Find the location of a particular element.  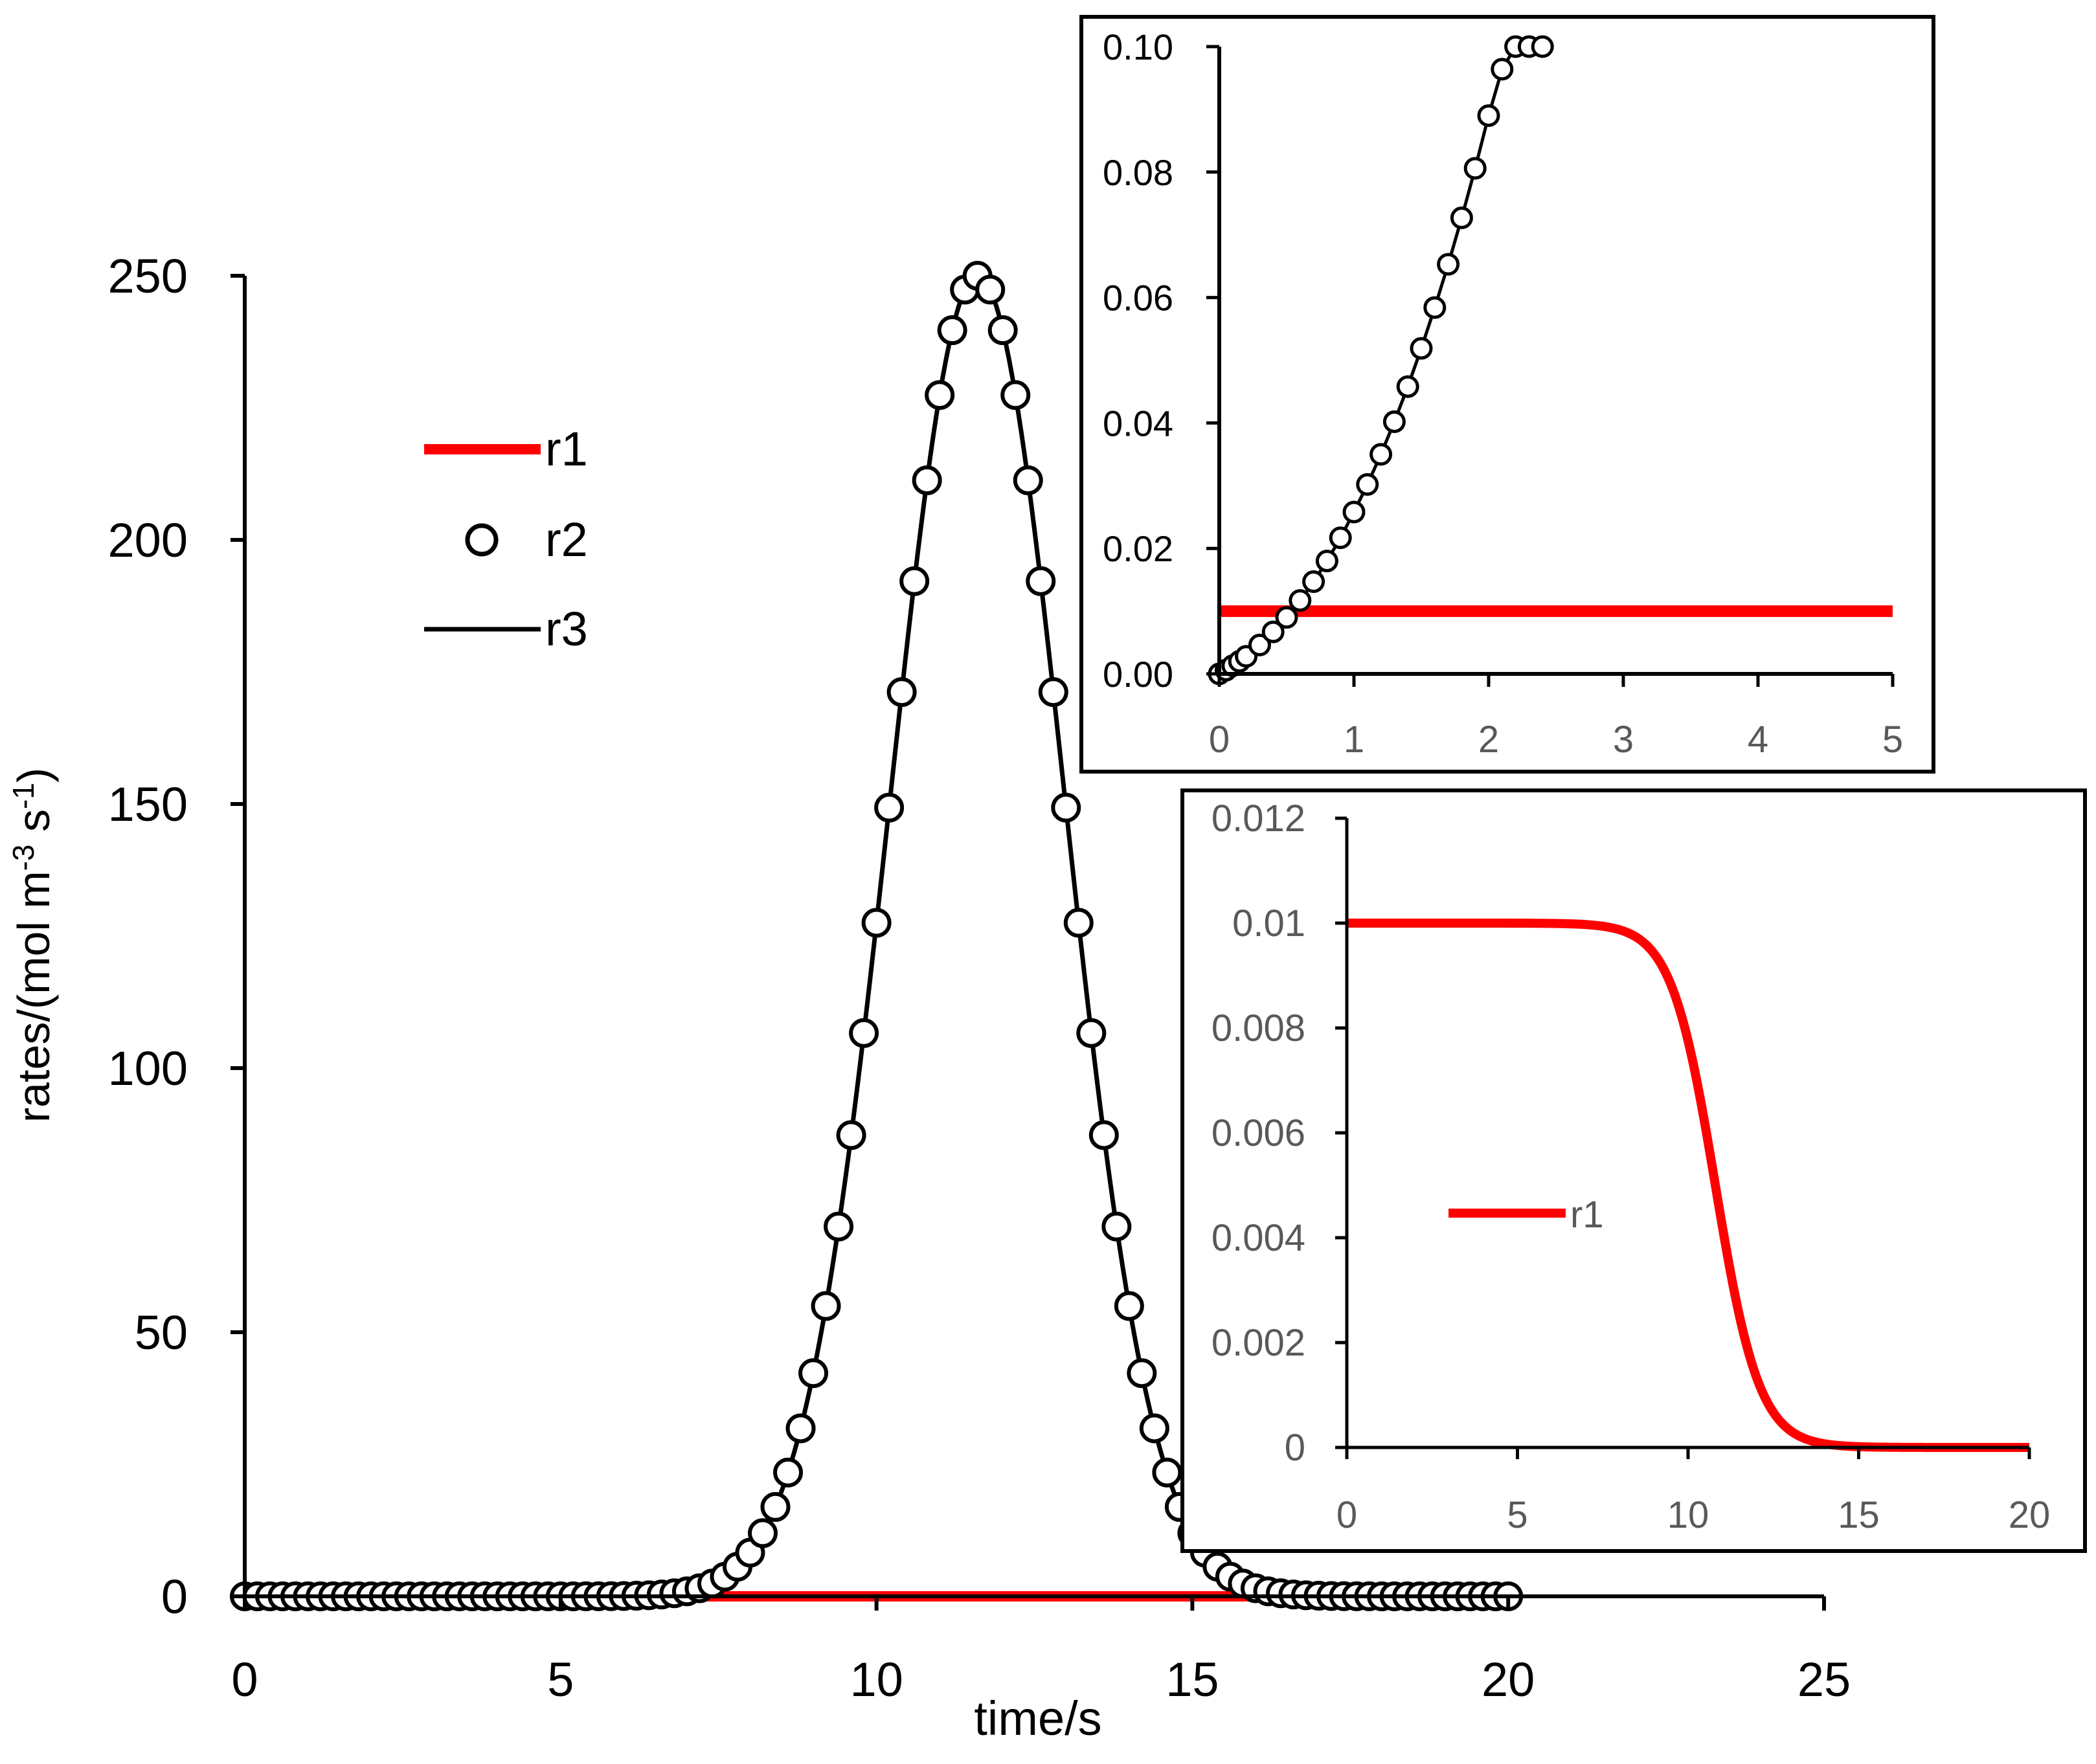

ylabel-sup-1: -3 is located at coordinates (23, 857).